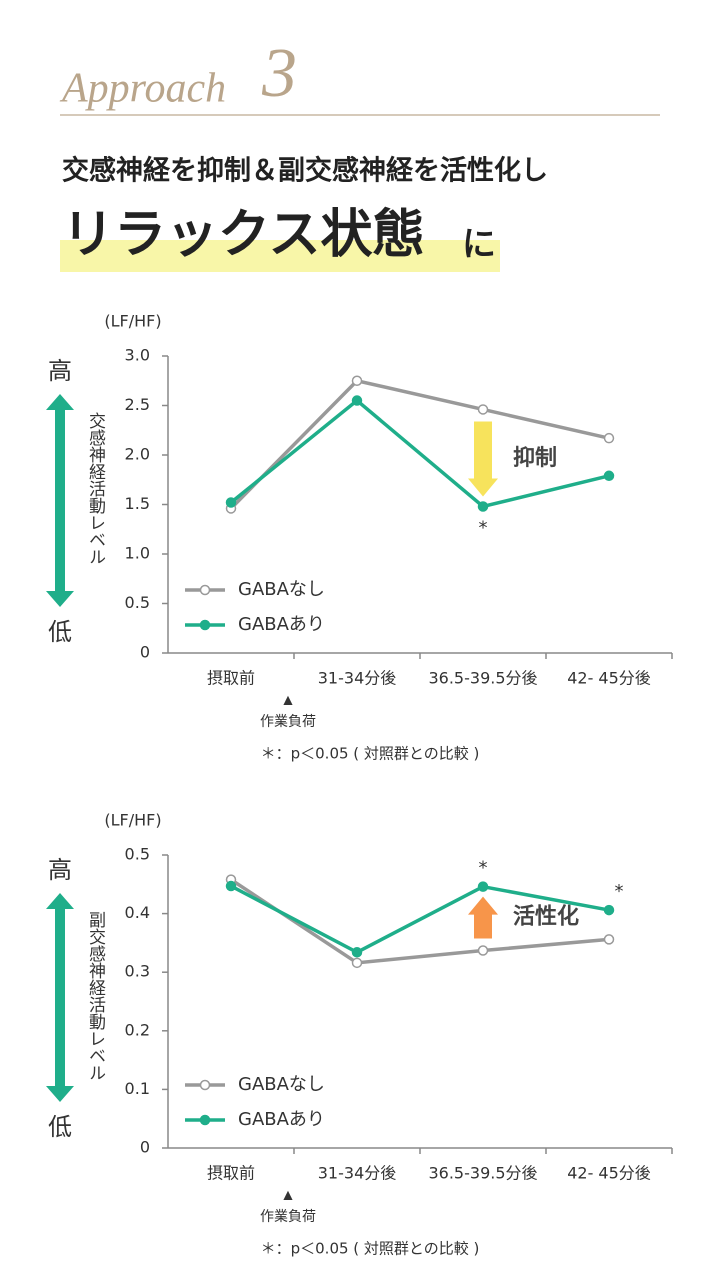 Image resolution: width=720 pixels, height=1284 pixels. What do you see at coordinates (535, 458) in the screenshot?
I see `annotation-label: 抑制` at bounding box center [535, 458].